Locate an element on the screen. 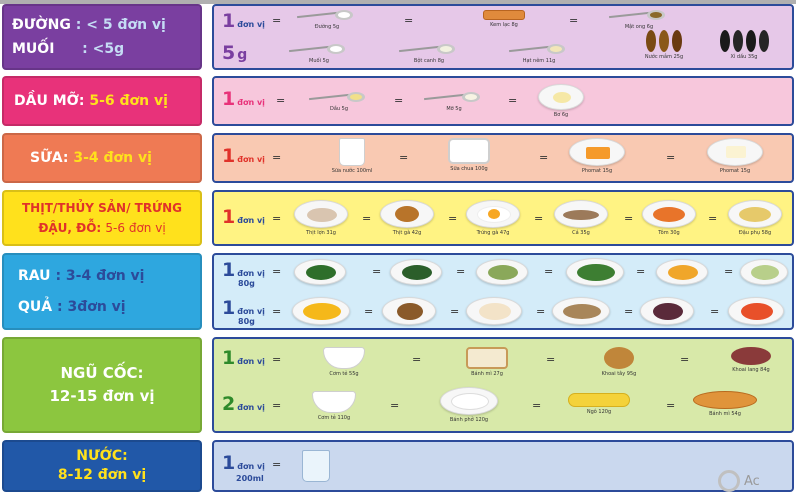 The image size is (796, 498). watermark-text: Ac is located at coordinates (752, 481).